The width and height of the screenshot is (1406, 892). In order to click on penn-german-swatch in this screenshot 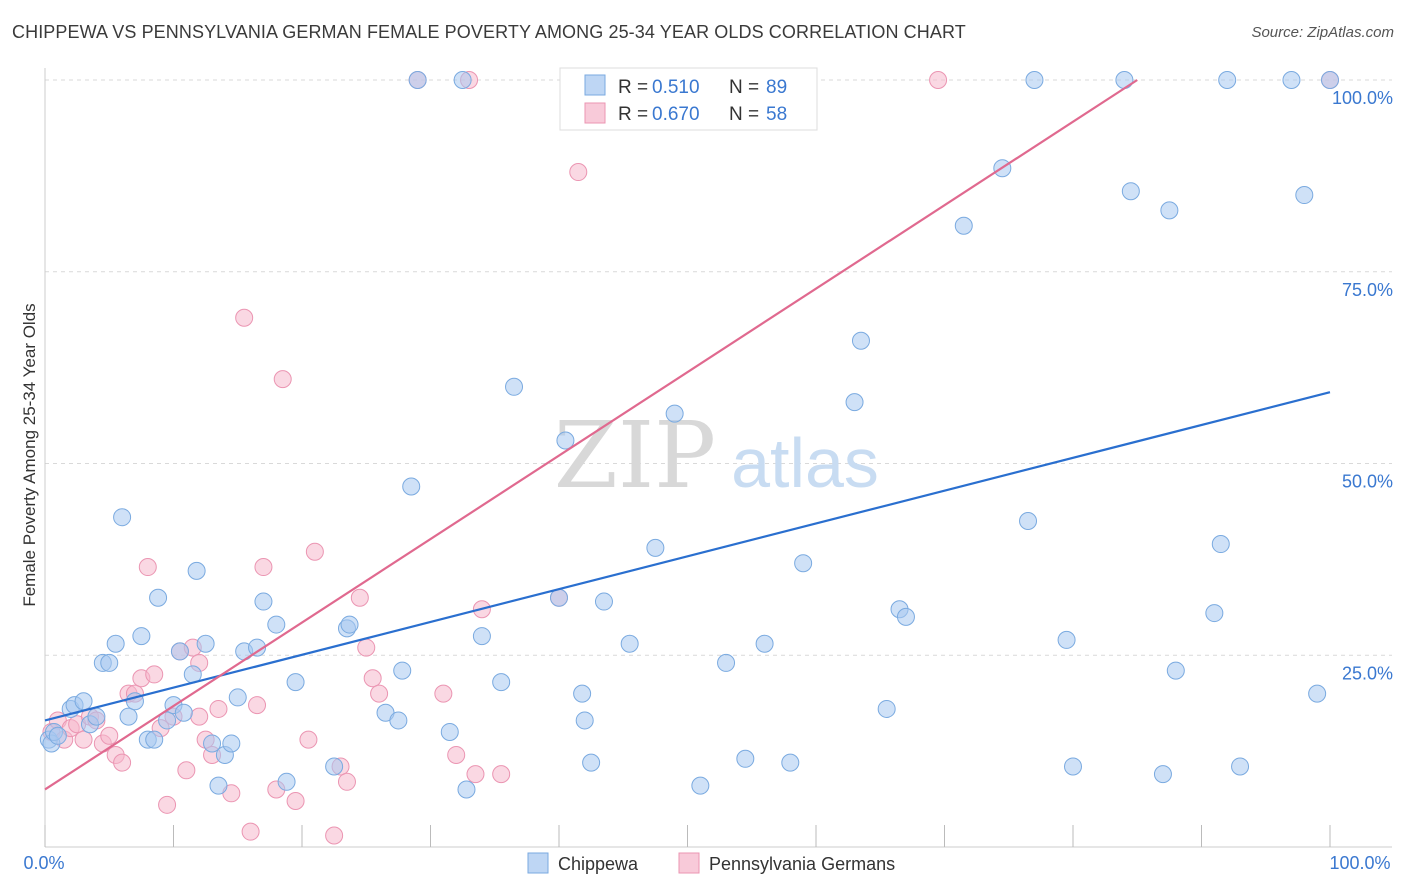, I will do `click(595, 113)`.